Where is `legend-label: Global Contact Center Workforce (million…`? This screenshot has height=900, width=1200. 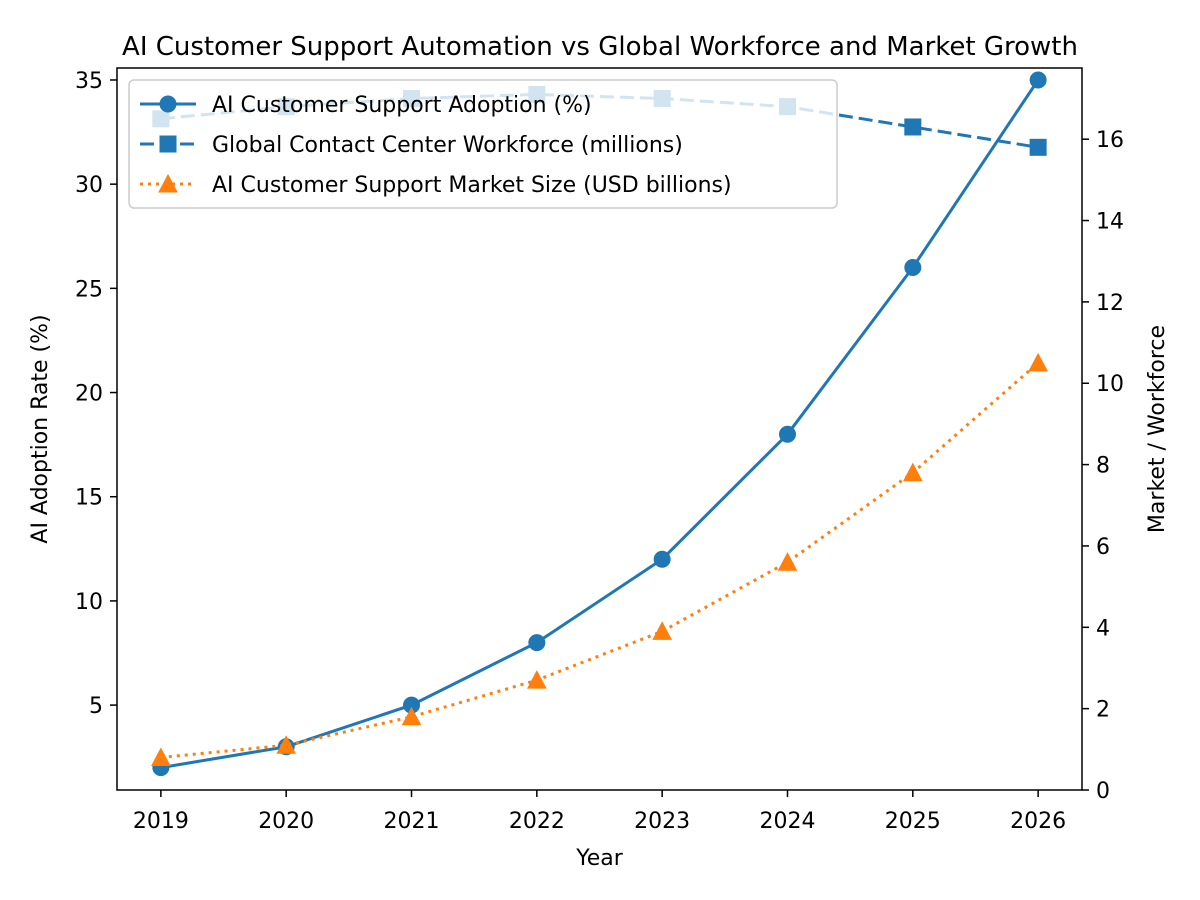 legend-label: Global Contact Center Workforce (million… is located at coordinates (447, 145).